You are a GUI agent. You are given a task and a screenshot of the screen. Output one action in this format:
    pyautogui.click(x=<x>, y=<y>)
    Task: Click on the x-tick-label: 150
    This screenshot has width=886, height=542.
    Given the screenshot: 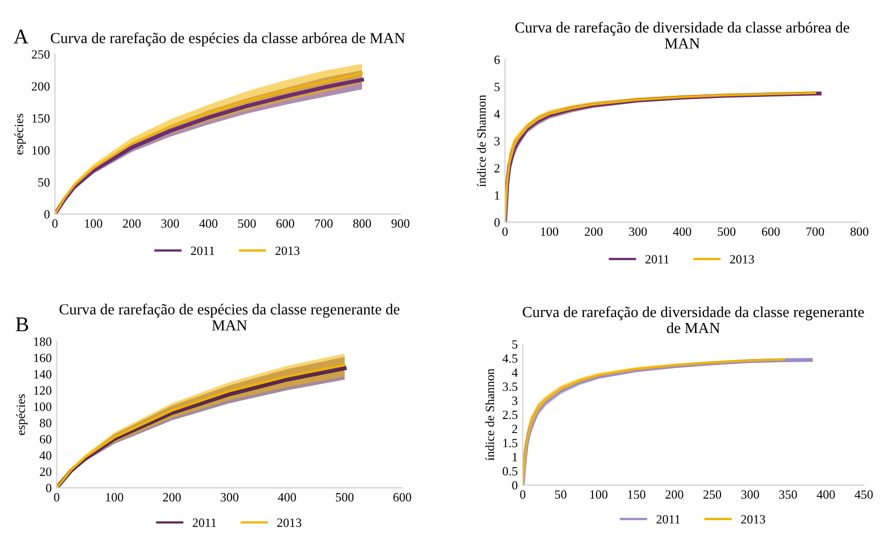 What is the action you would take?
    pyautogui.click(x=637, y=494)
    